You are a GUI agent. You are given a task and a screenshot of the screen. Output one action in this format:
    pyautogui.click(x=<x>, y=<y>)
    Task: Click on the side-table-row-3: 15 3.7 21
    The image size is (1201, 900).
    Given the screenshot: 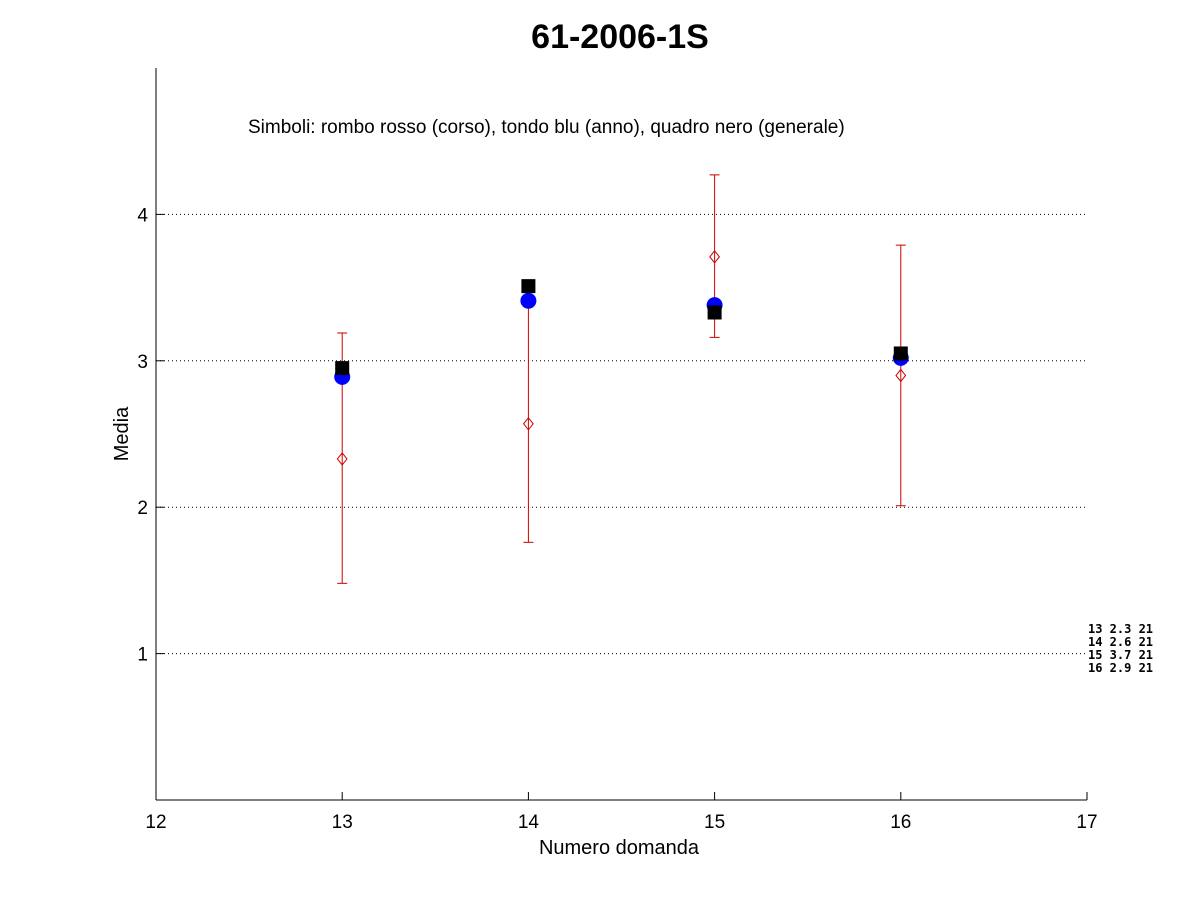 What is the action you would take?
    pyautogui.click(x=1120, y=655)
    